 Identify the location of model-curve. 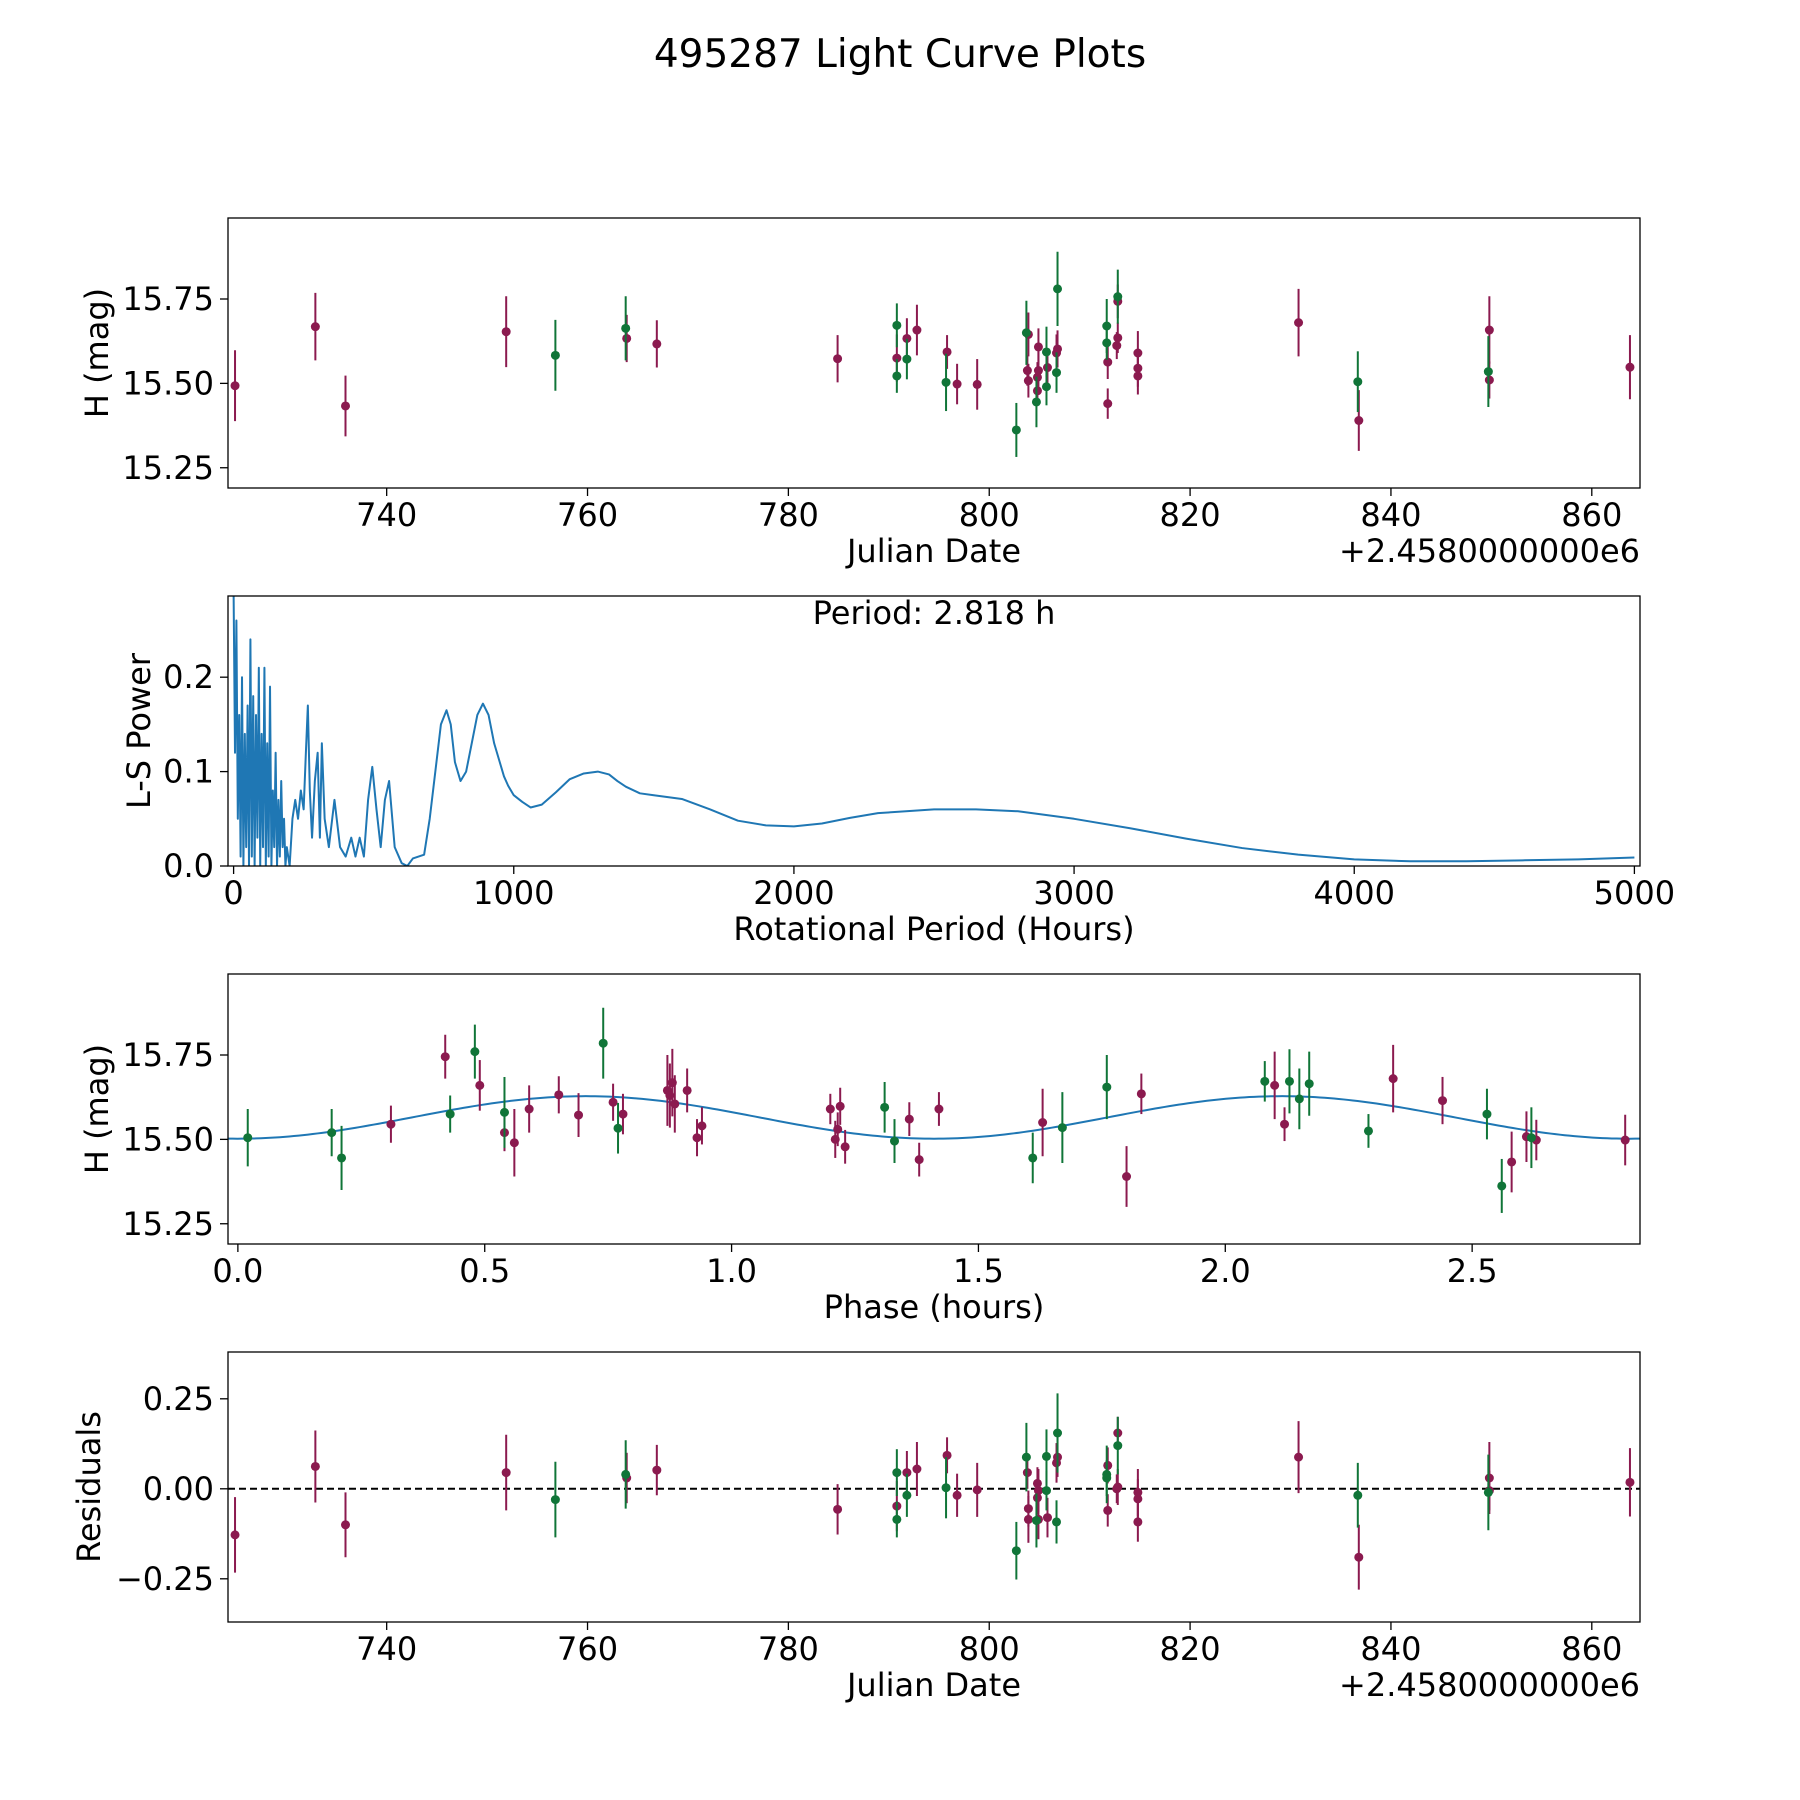
(934, 1117).